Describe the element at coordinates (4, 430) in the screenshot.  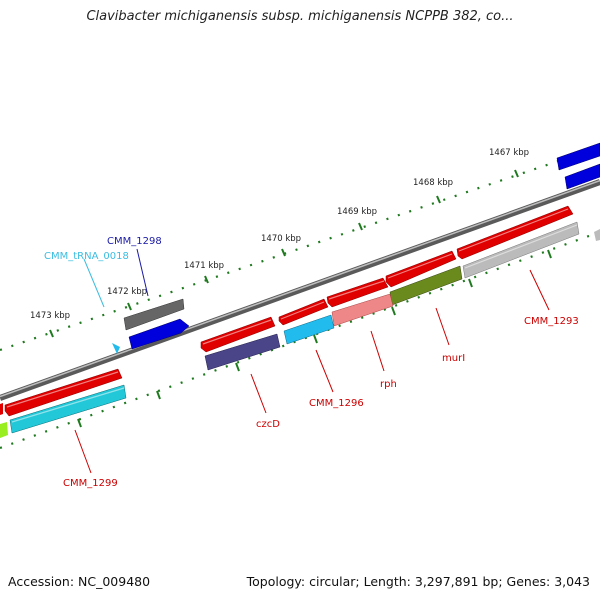
I see `gene-arrow-lime` at that location.